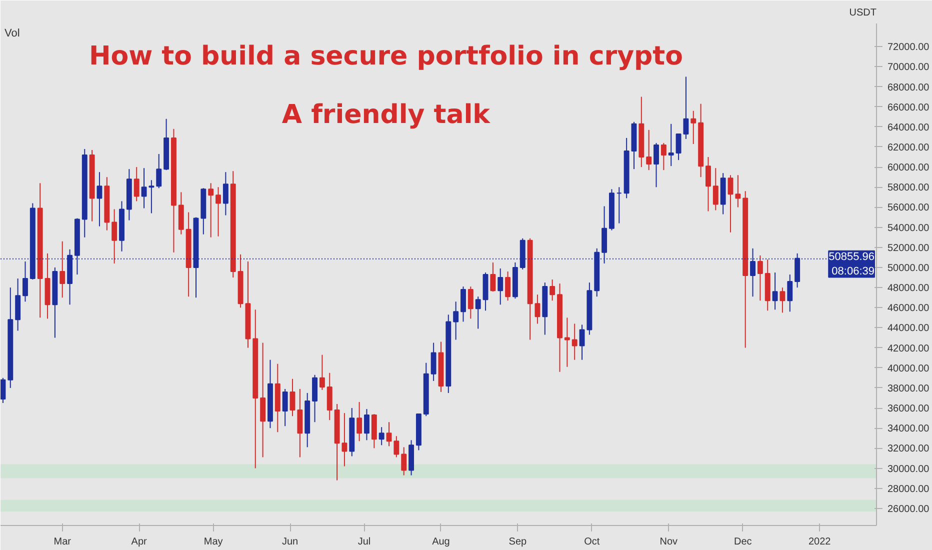 This screenshot has width=932, height=550. I want to click on y-tick-label: 42000.00, so click(909, 348).